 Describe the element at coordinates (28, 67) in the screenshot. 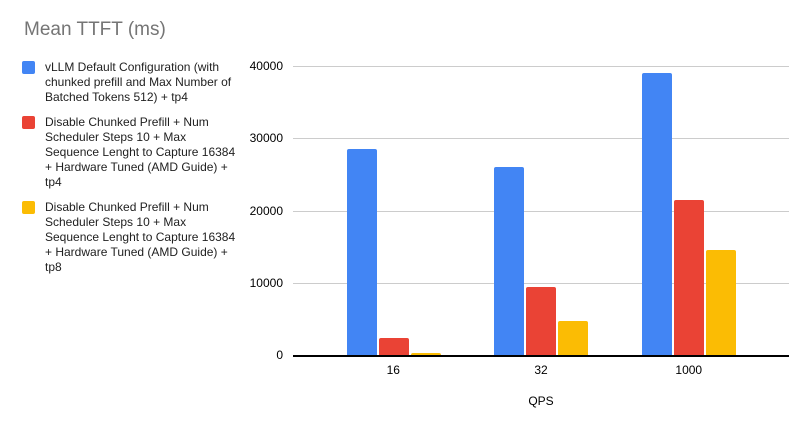

I see `legend-swatch-blue-icon` at that location.